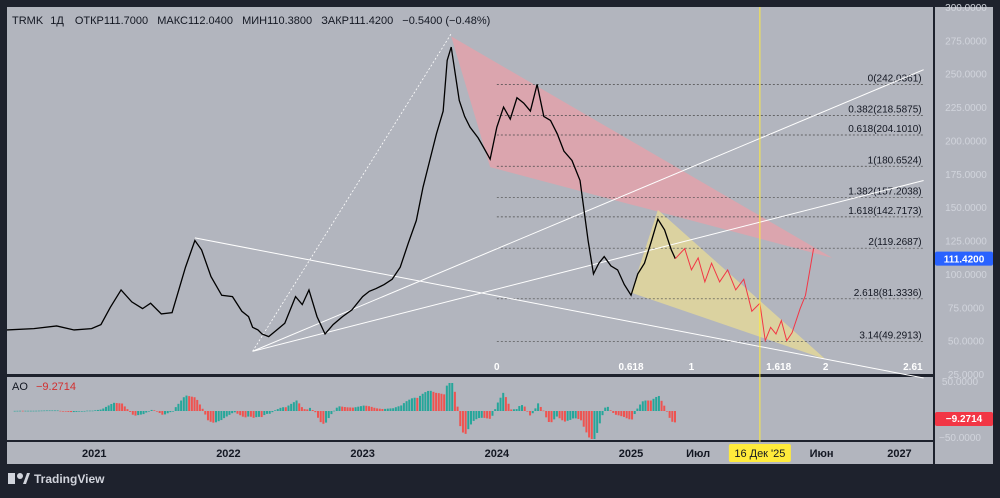 The image size is (1000, 498). I want to click on symbol-label: TRMK, so click(28, 21).